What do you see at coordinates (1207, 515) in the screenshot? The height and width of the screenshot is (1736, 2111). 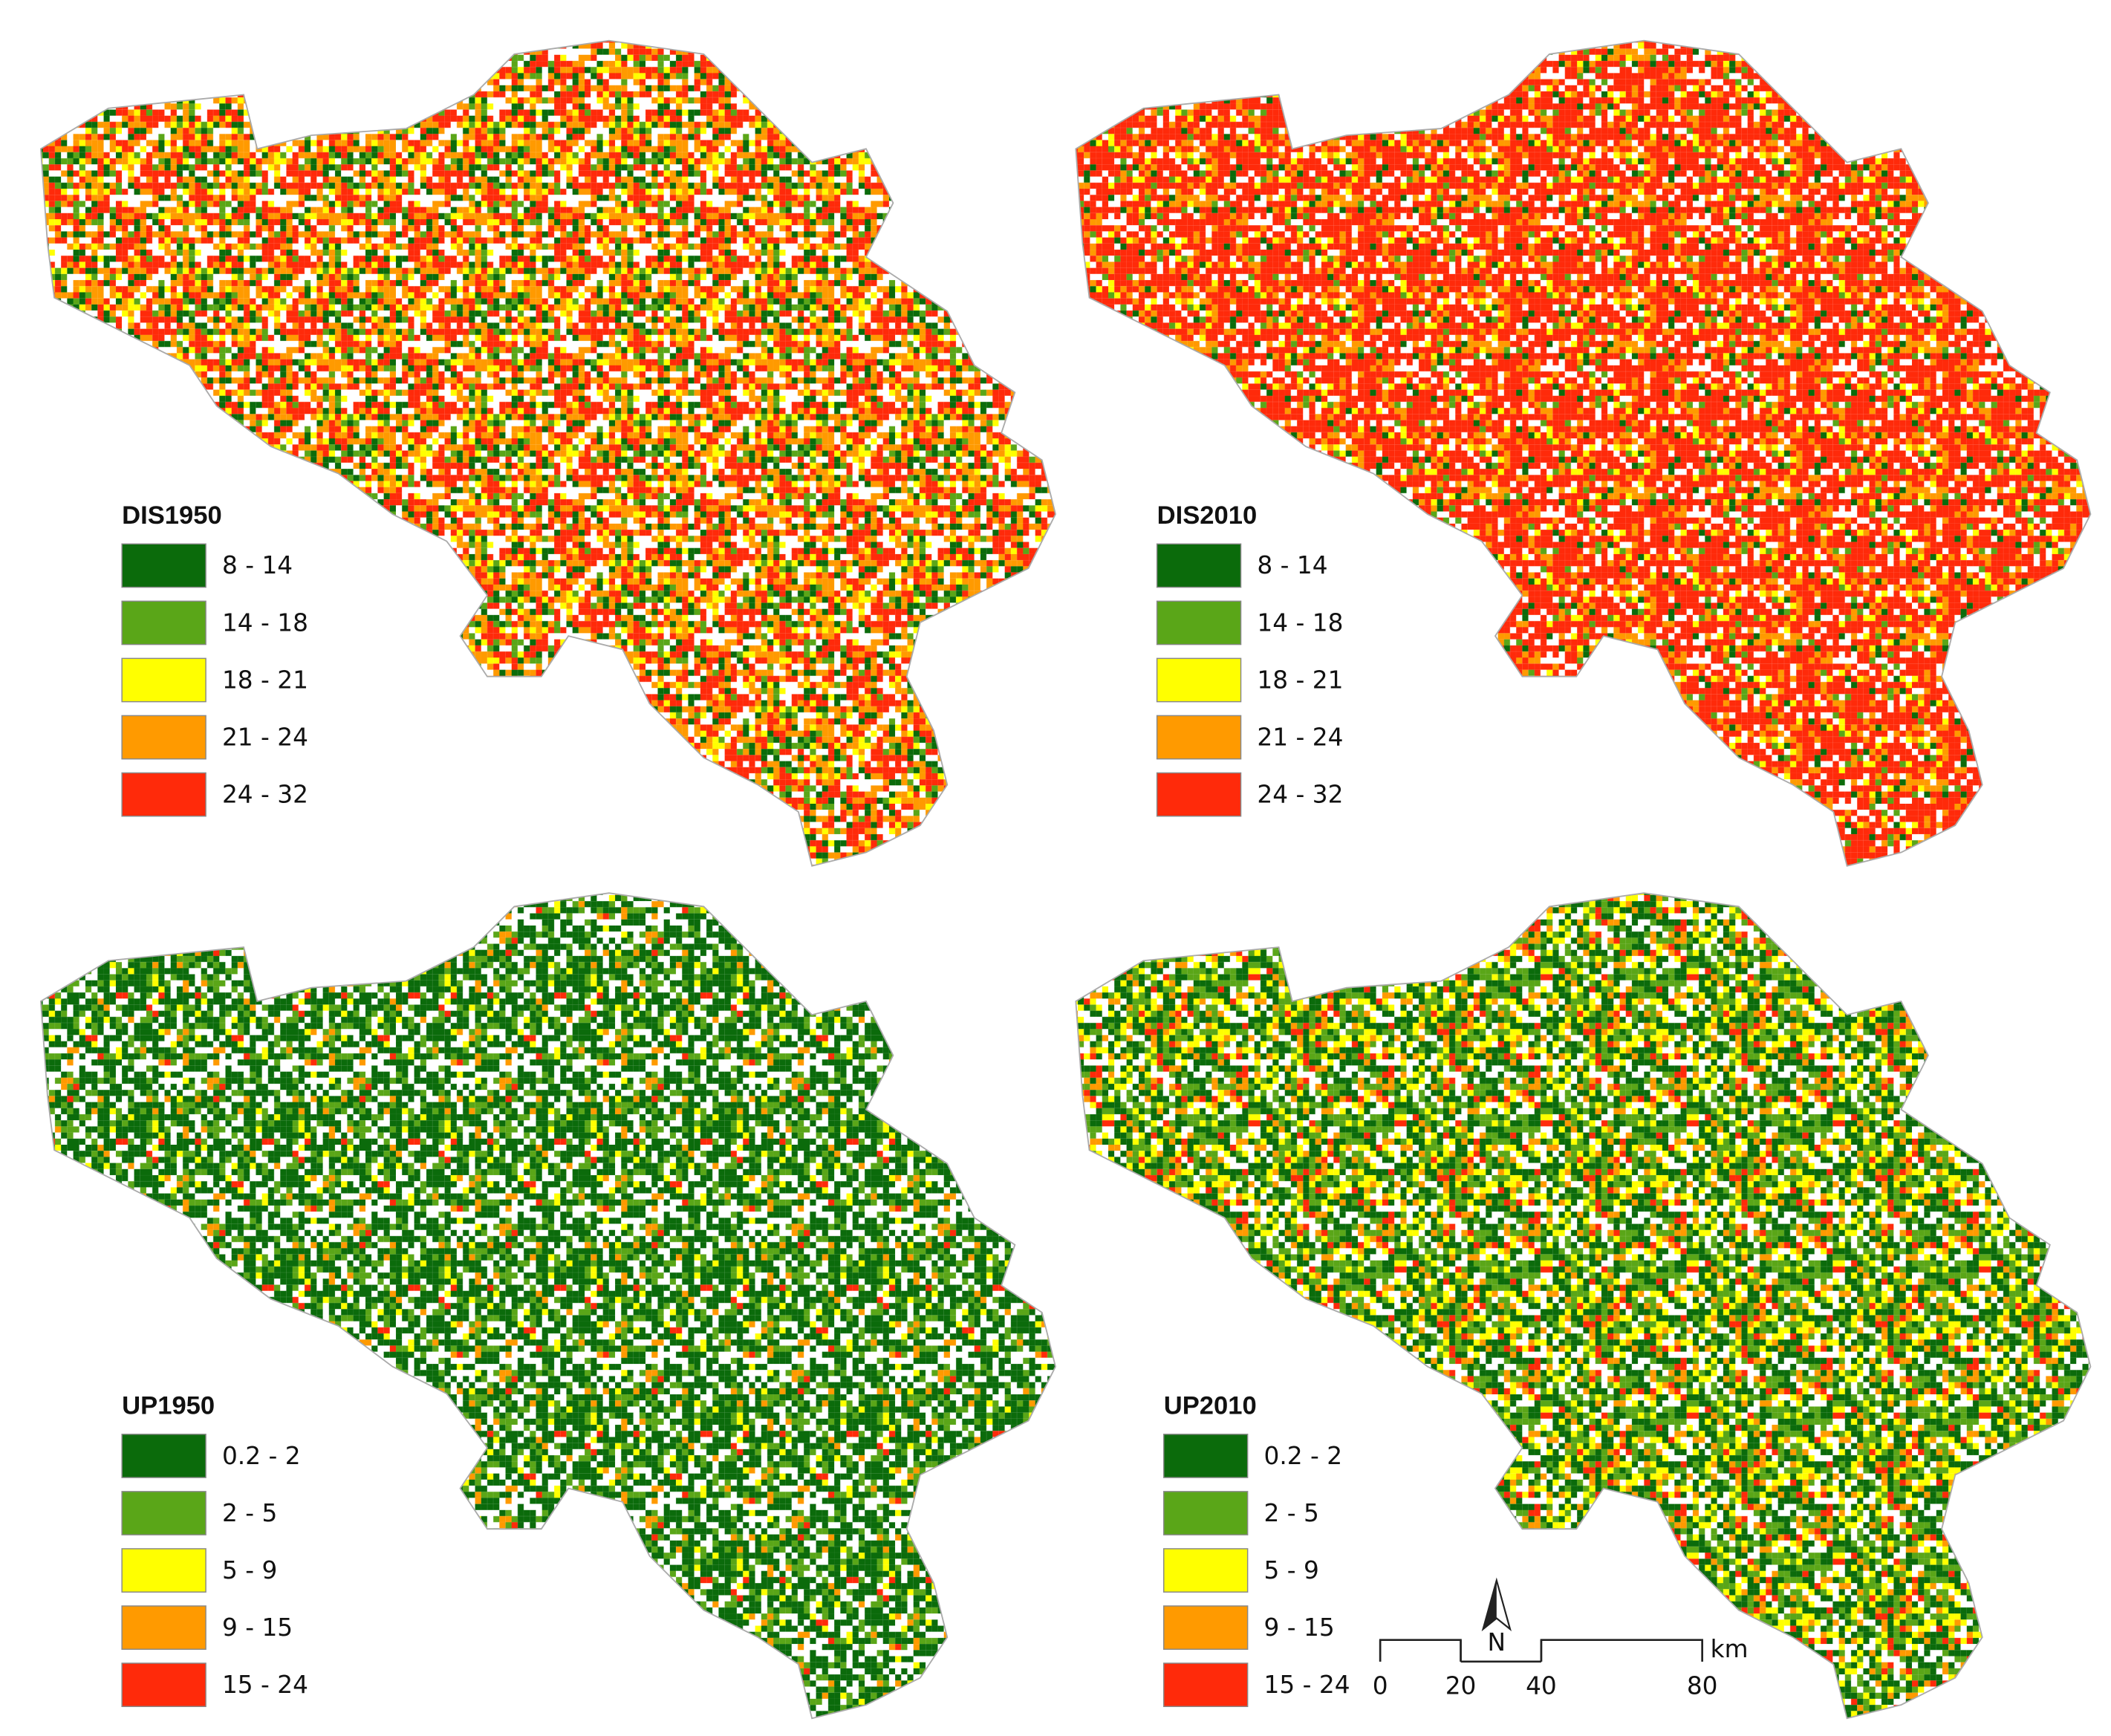 I see `legend-title: DIS2010` at bounding box center [1207, 515].